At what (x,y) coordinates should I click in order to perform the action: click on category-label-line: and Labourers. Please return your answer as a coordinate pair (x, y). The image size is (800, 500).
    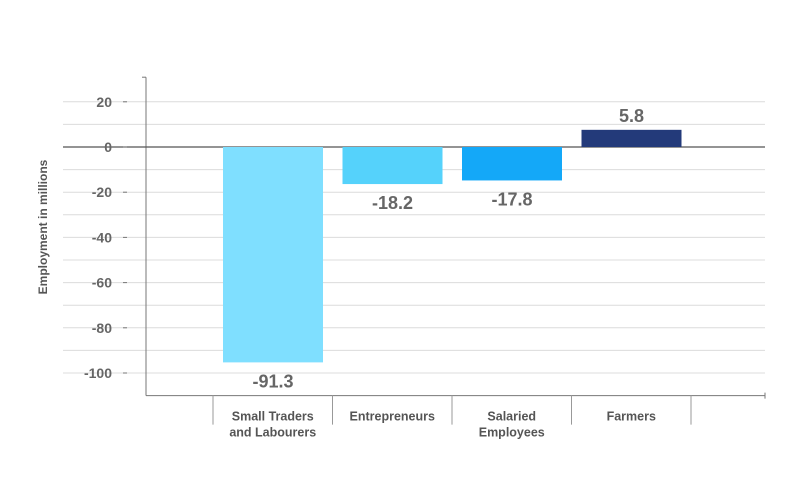
    Looking at the image, I should click on (272, 433).